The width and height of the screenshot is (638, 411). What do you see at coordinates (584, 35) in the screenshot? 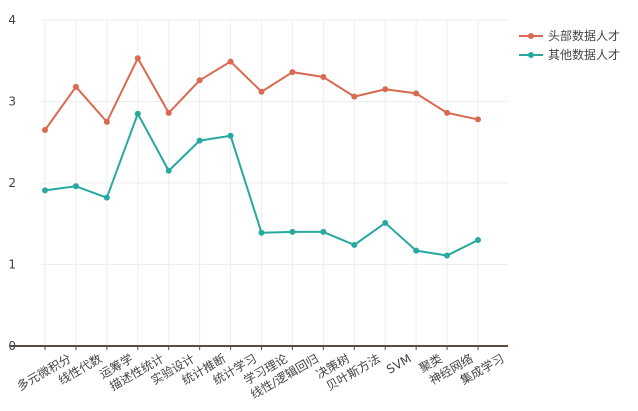
I see `legend-label: 头部数据人才` at bounding box center [584, 35].